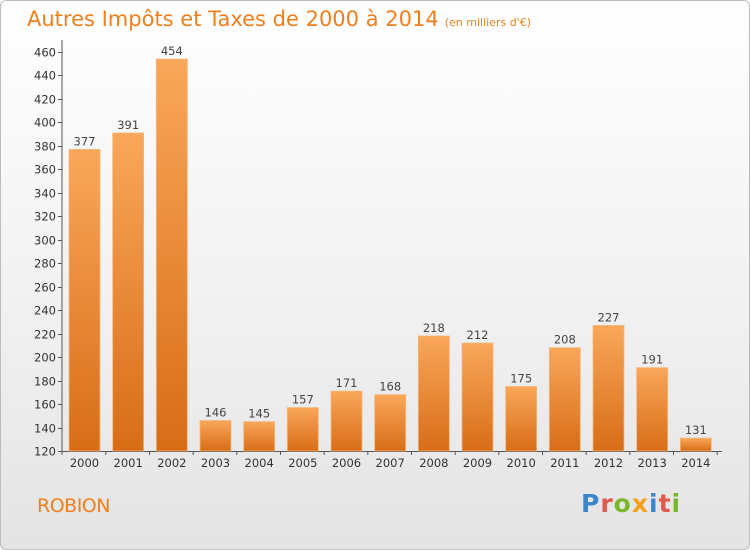 Image resolution: width=750 pixels, height=550 pixels. What do you see at coordinates (45, 170) in the screenshot?
I see `y-tick-label: 360` at bounding box center [45, 170].